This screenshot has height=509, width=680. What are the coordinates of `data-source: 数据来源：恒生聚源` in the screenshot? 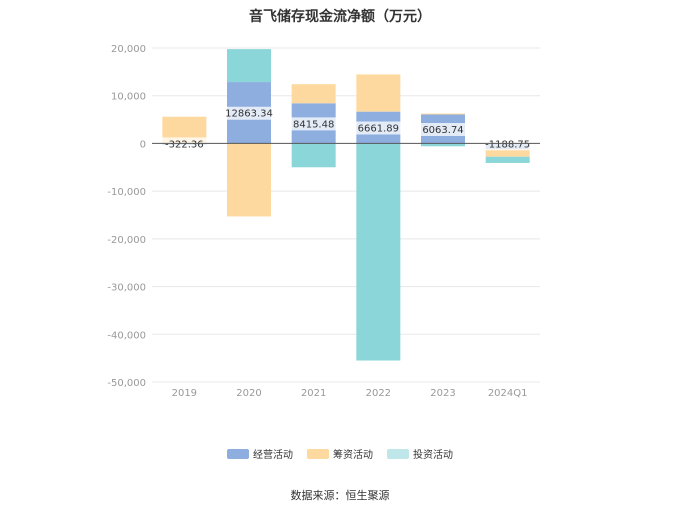 It's located at (340, 495).